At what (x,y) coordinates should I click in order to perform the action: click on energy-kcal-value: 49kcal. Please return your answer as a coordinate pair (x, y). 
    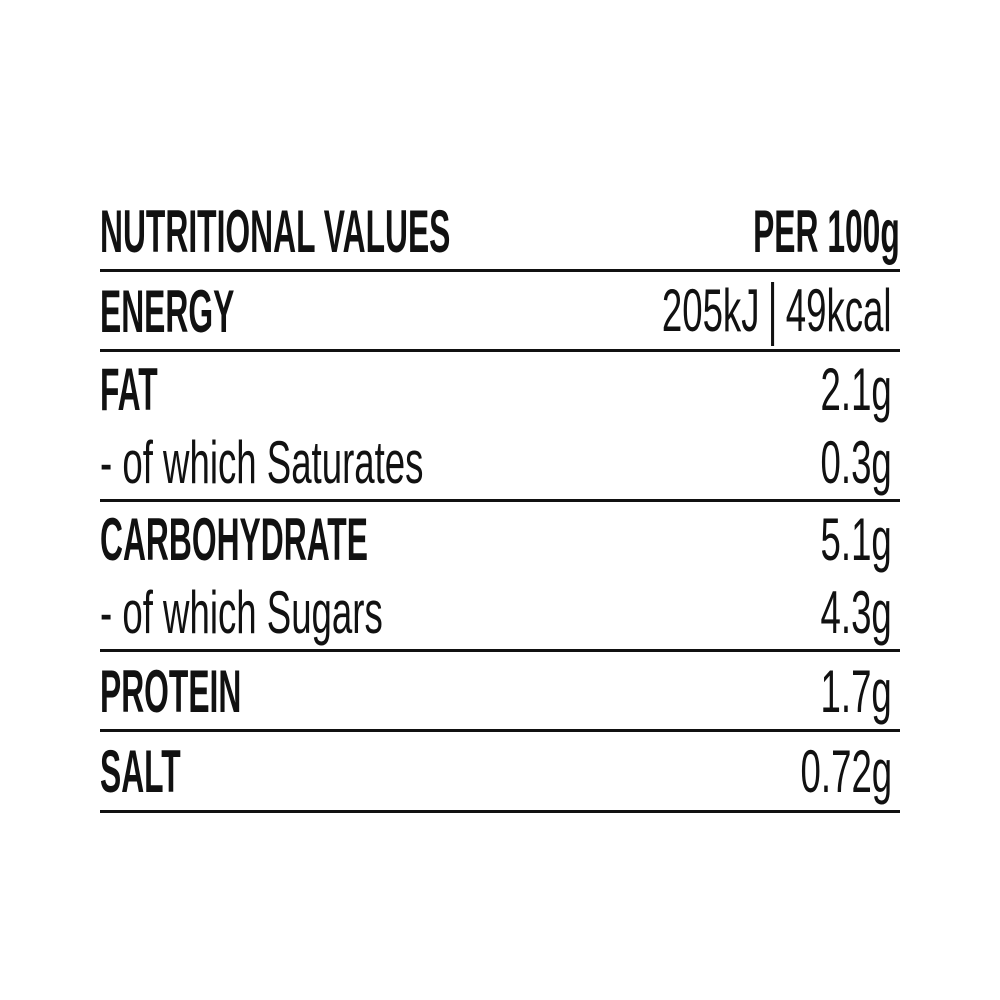
    Looking at the image, I should click on (839, 310).